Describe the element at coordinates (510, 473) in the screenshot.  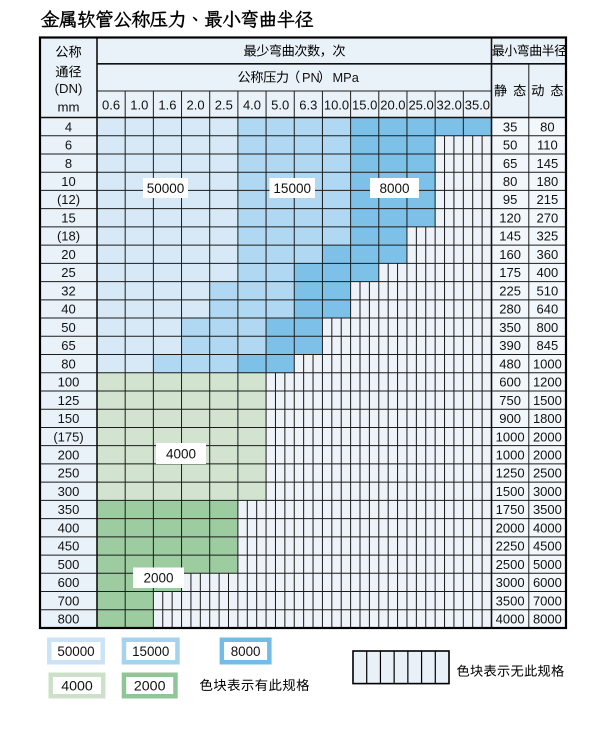
I see `svg-text: 1250` at that location.